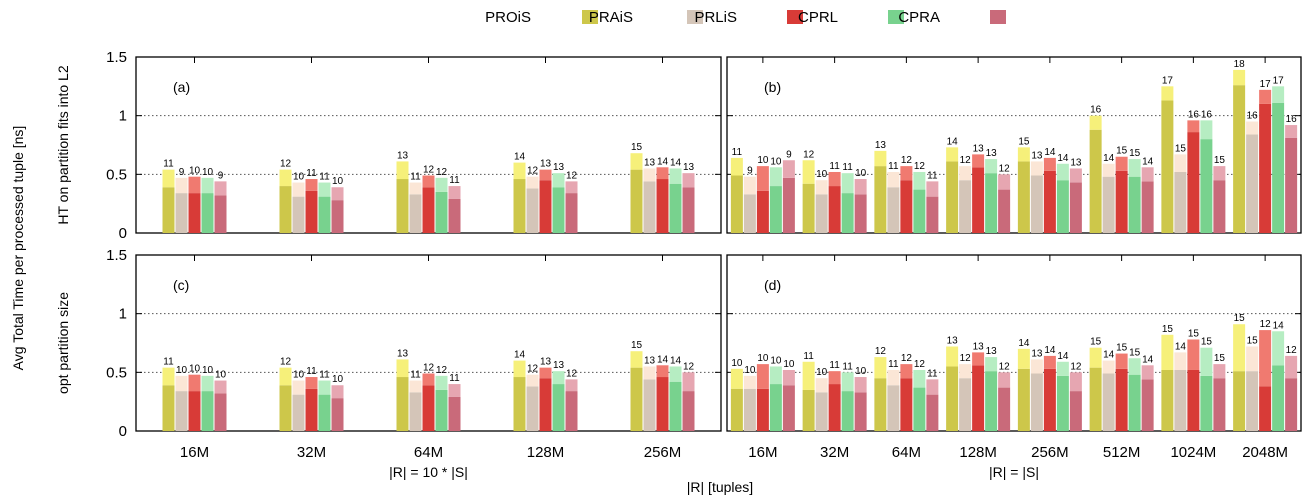 The width and height of the screenshot is (1314, 500). Describe the element at coordinates (63, 343) in the screenshot. I see `row-label-2: opt partition size` at that location.